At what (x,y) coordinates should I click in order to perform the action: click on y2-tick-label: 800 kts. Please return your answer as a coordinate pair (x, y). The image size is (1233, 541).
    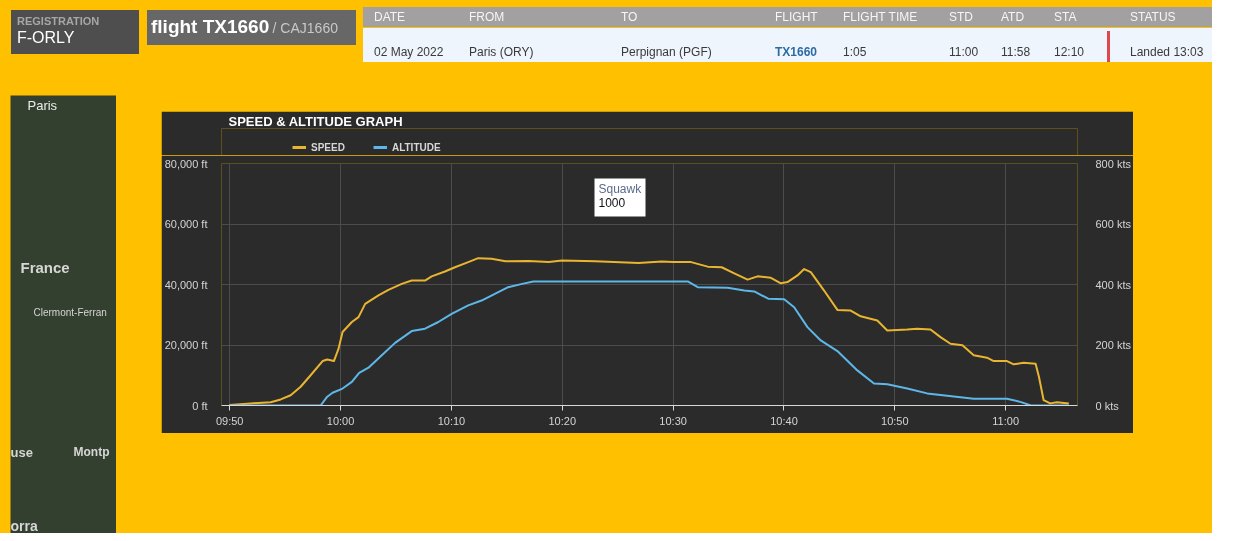
    Looking at the image, I should click on (1113, 163).